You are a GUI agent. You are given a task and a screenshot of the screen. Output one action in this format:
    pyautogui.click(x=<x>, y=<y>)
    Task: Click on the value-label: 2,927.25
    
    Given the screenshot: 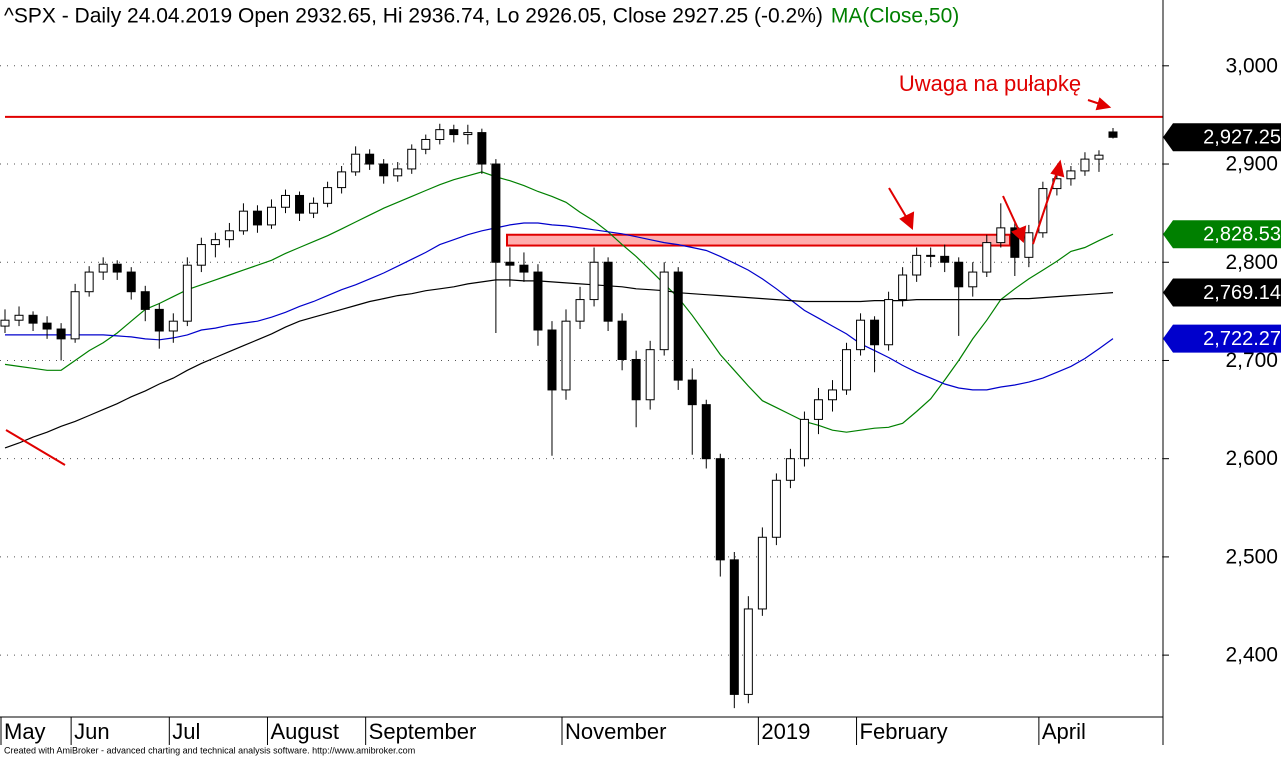 What is the action you would take?
    pyautogui.click(x=1242, y=138)
    